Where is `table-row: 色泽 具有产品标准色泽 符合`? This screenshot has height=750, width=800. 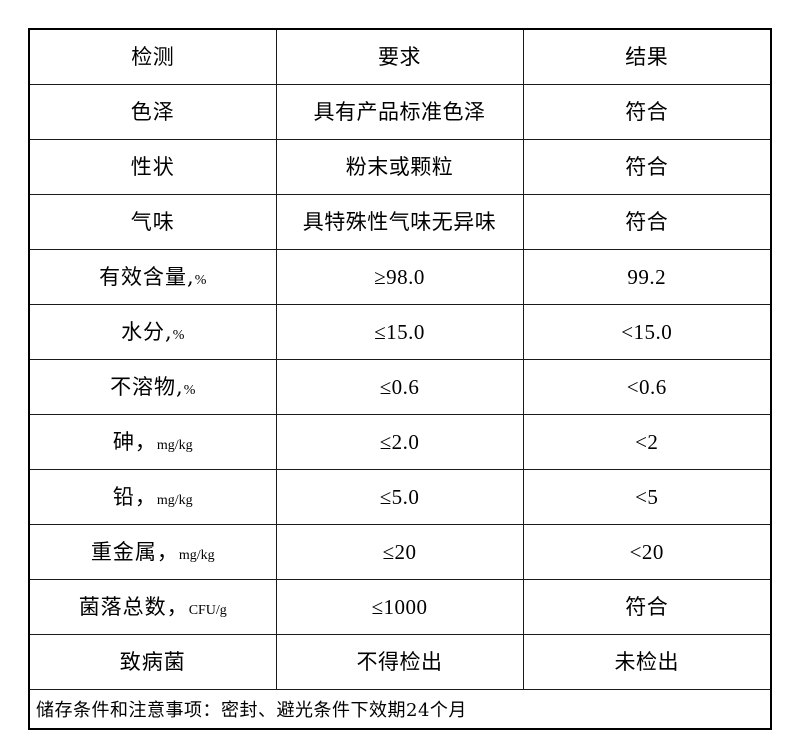
table-row: 色泽 具有产品标准色泽 符合 is located at coordinates (400, 112).